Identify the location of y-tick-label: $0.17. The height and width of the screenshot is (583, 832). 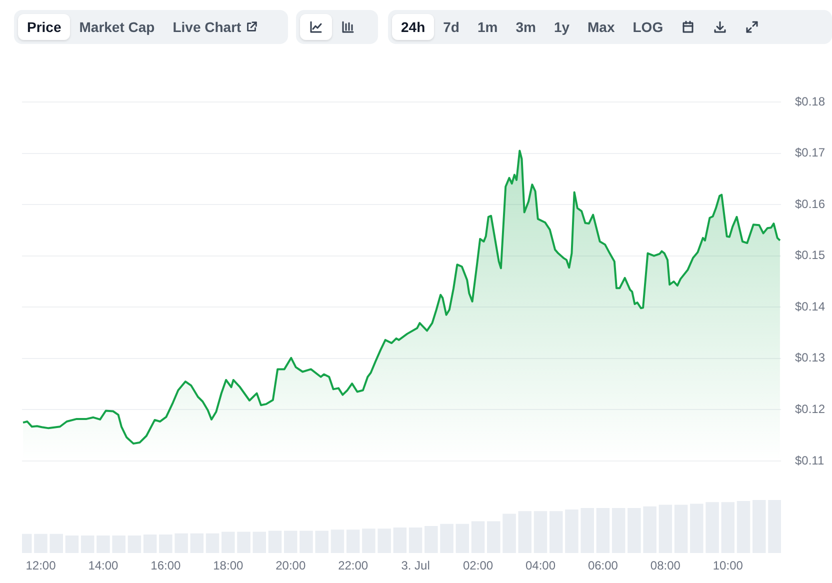
(810, 153).